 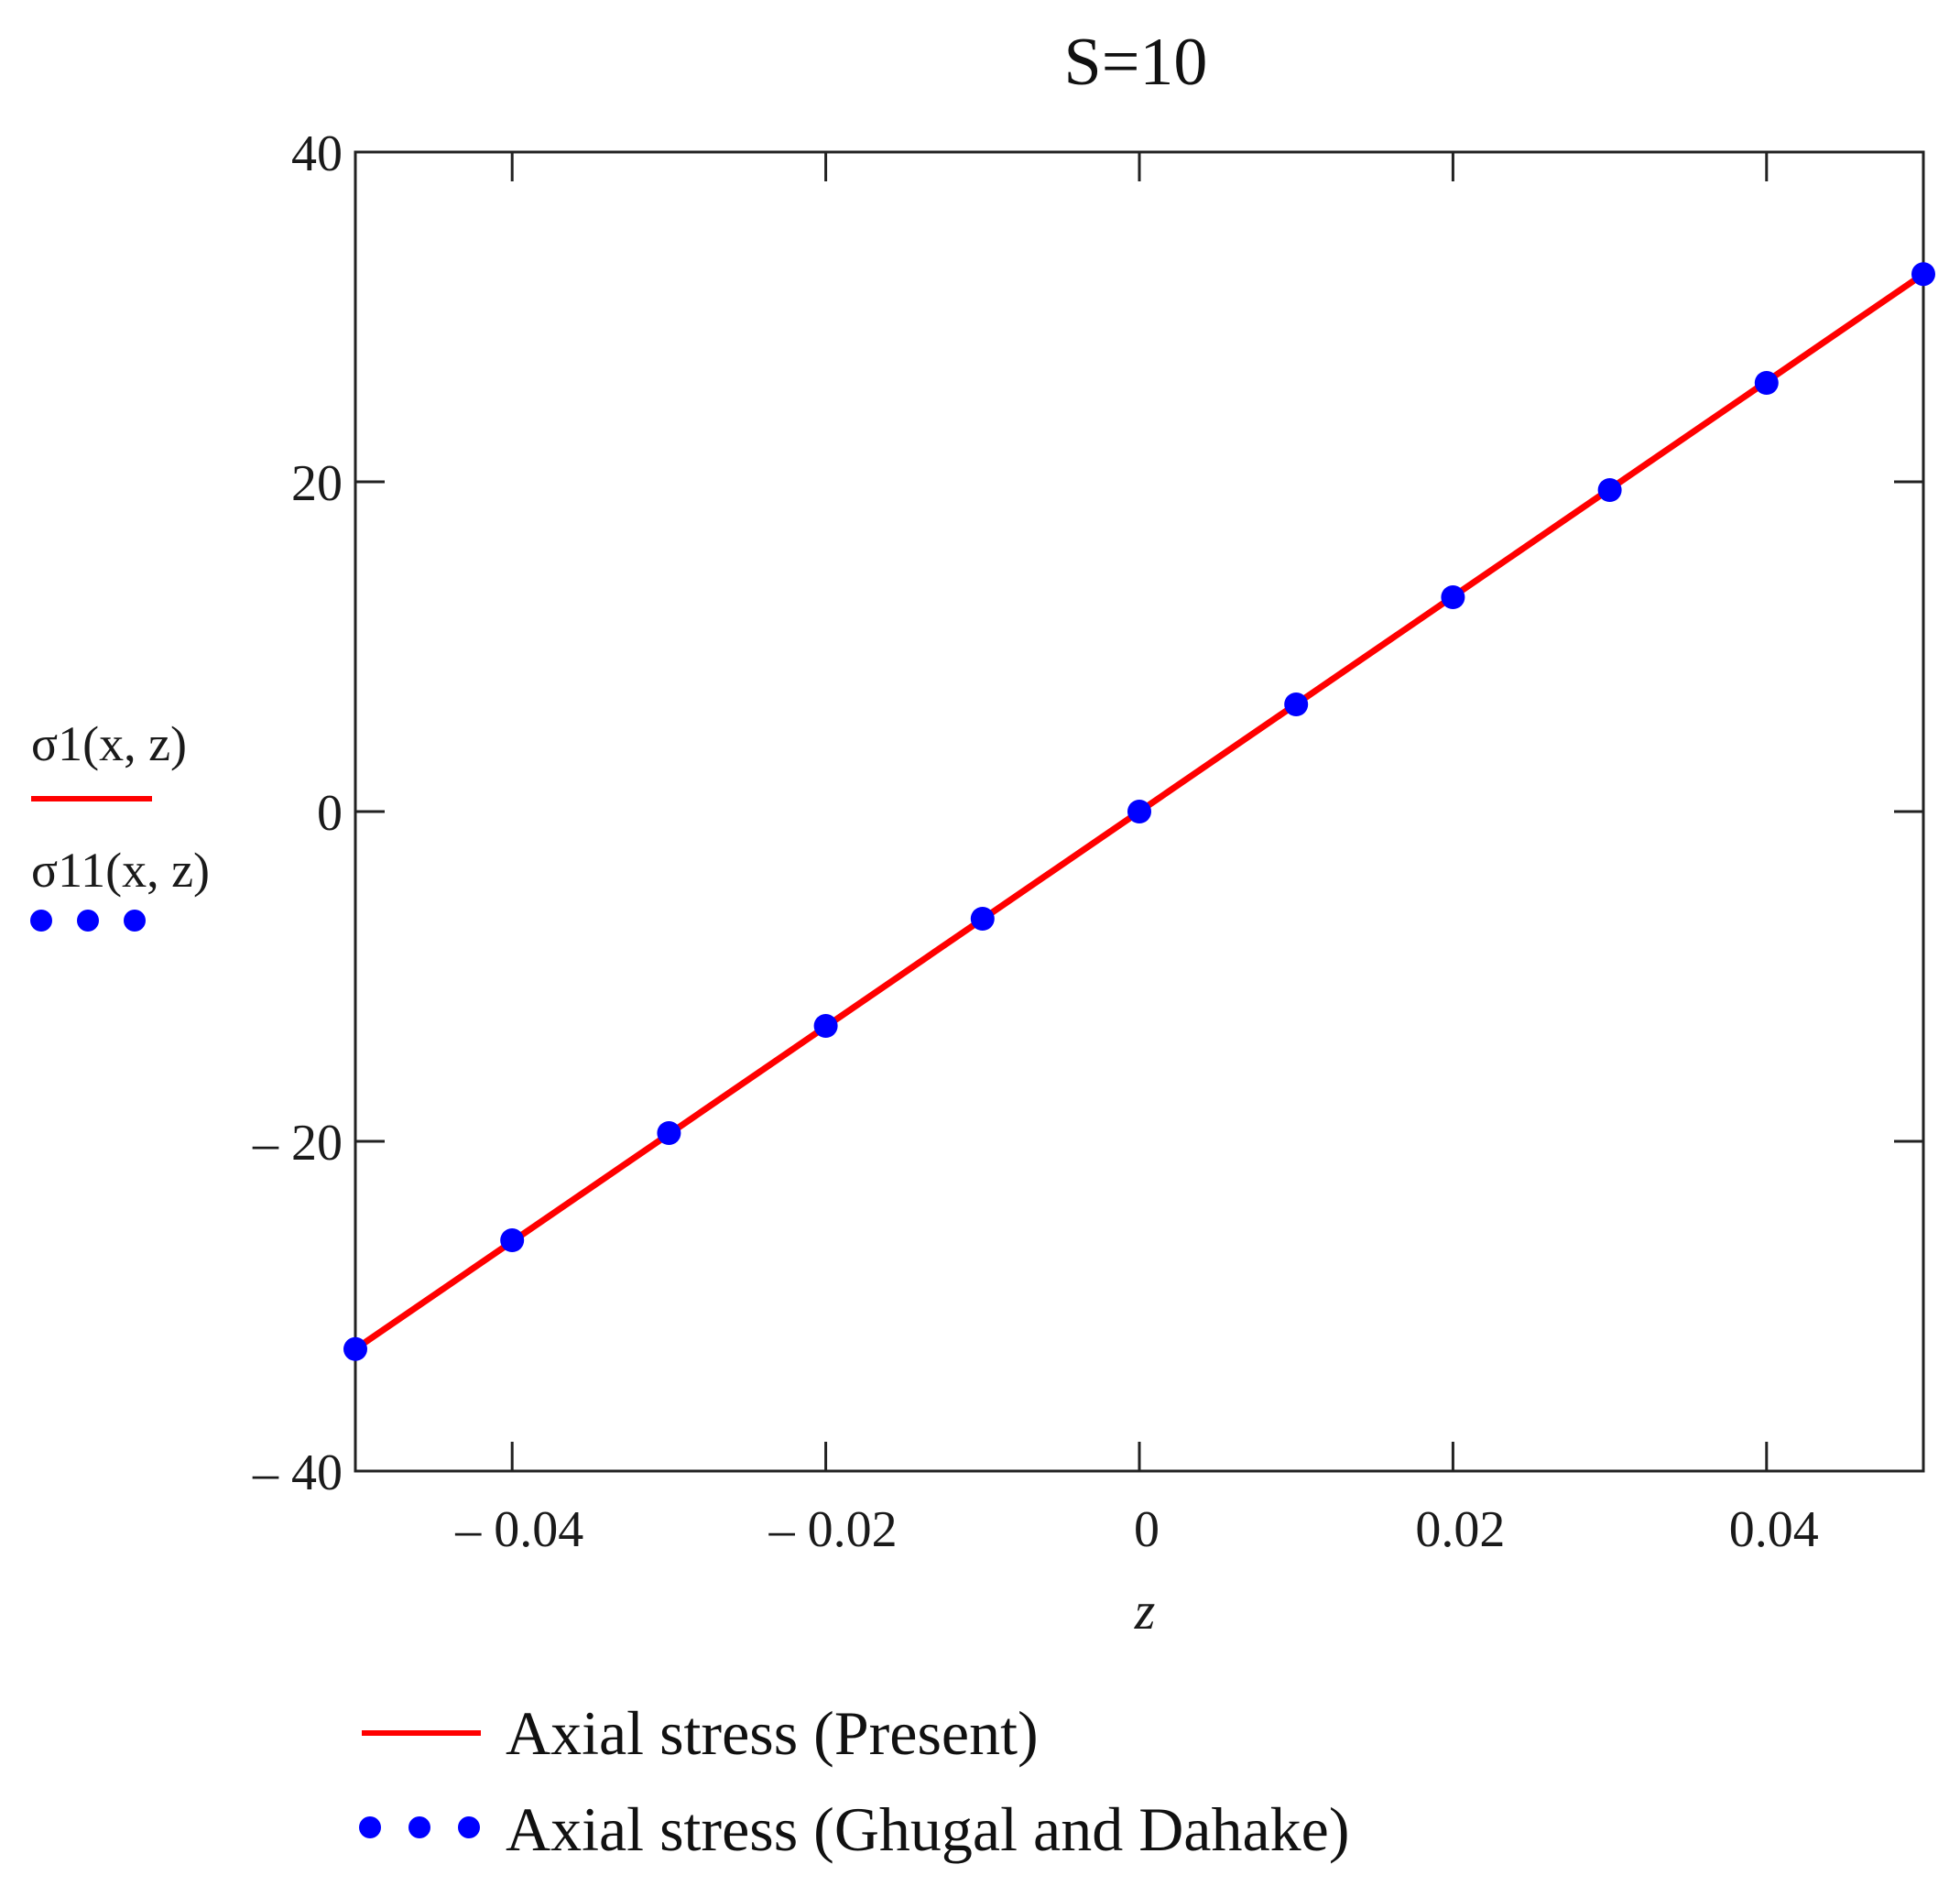 What do you see at coordinates (317, 153) in the screenshot?
I see `y-tick-label: 40` at bounding box center [317, 153].